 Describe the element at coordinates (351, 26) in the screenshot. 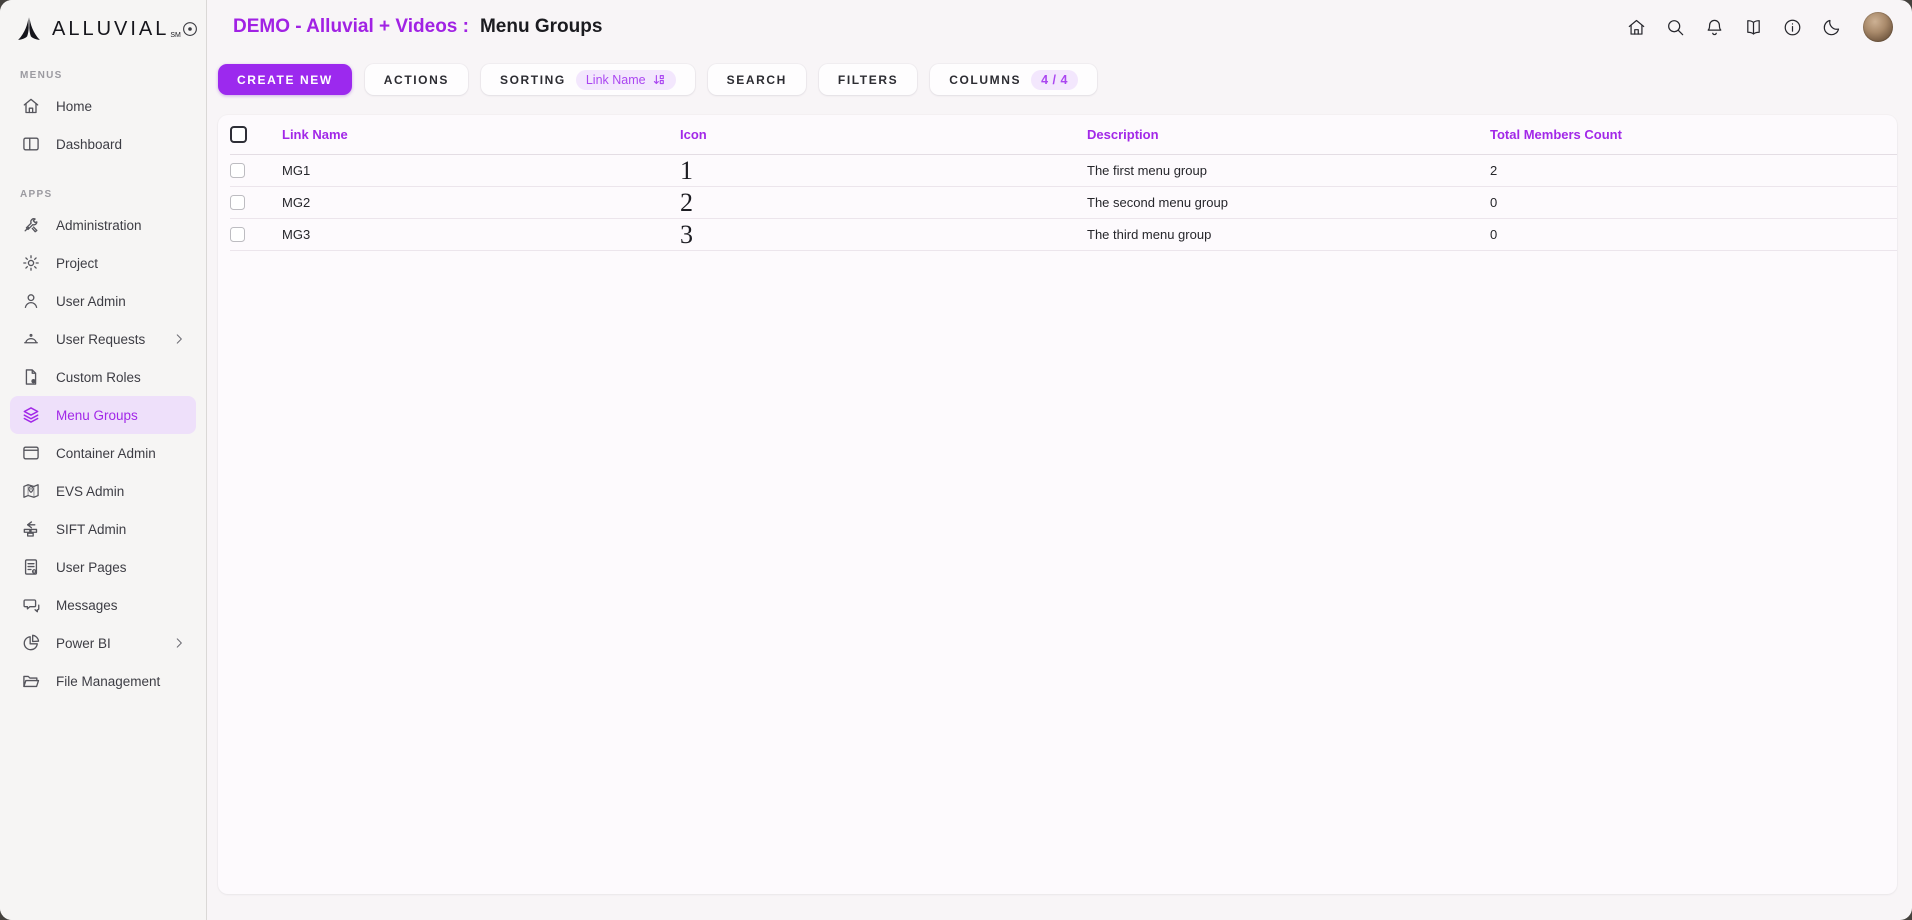

I see `breadcrumb-context: DEMO - Alluvial + Videos :` at that location.